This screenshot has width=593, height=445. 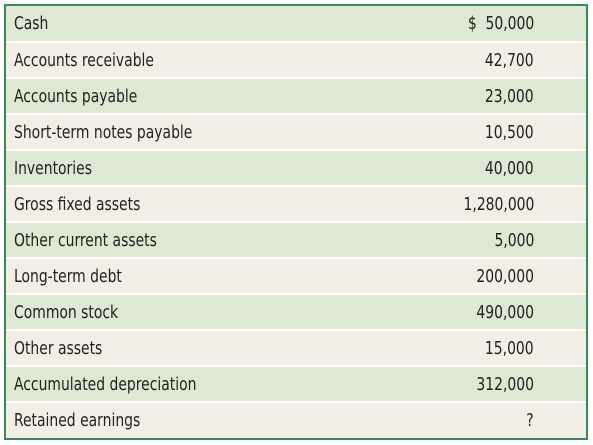 I want to click on row-label: Common stock, so click(x=200, y=312).